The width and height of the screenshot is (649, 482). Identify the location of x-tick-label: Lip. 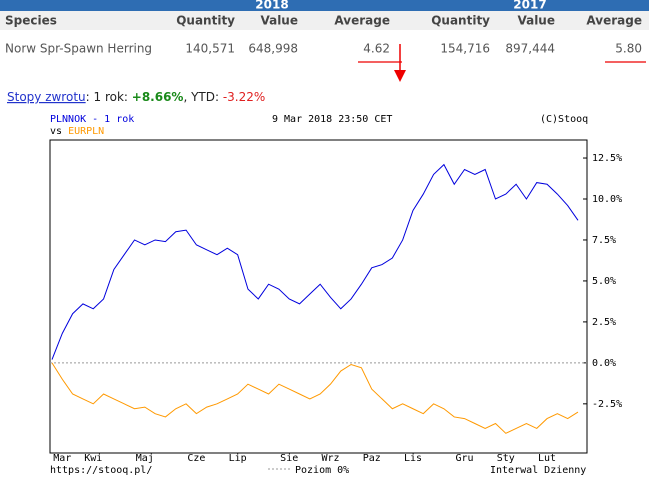
(238, 458).